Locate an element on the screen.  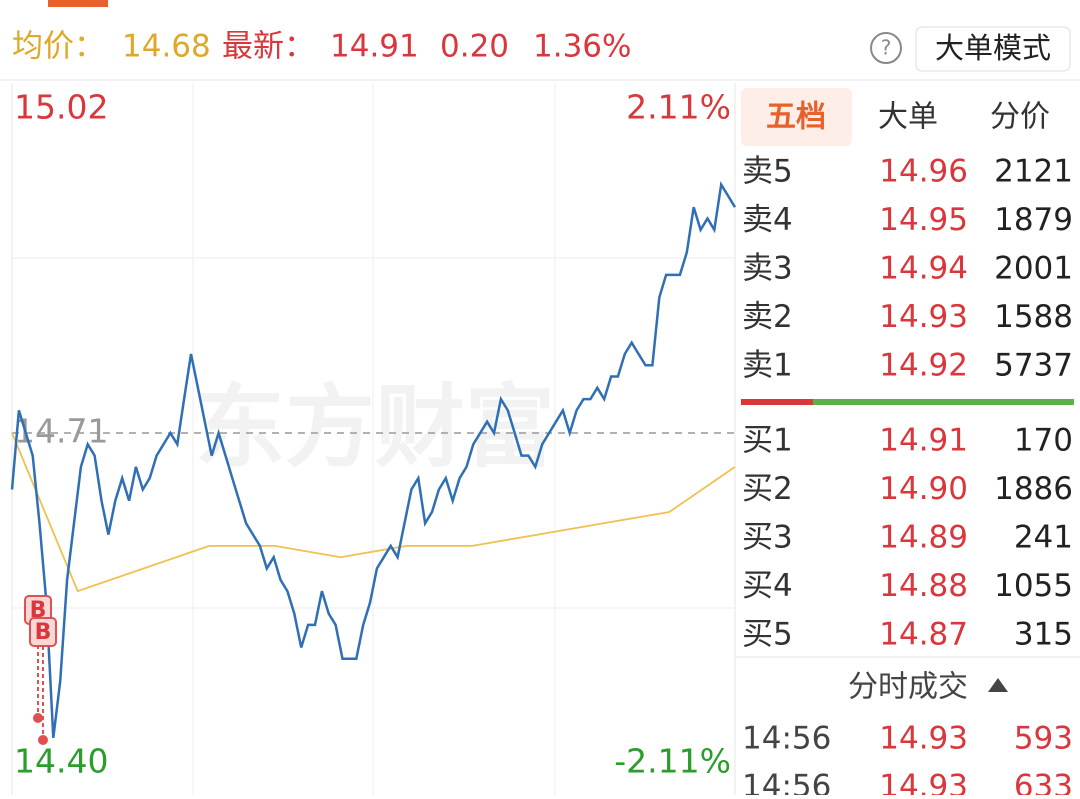
buy-ratio-bar is located at coordinates (943, 402).